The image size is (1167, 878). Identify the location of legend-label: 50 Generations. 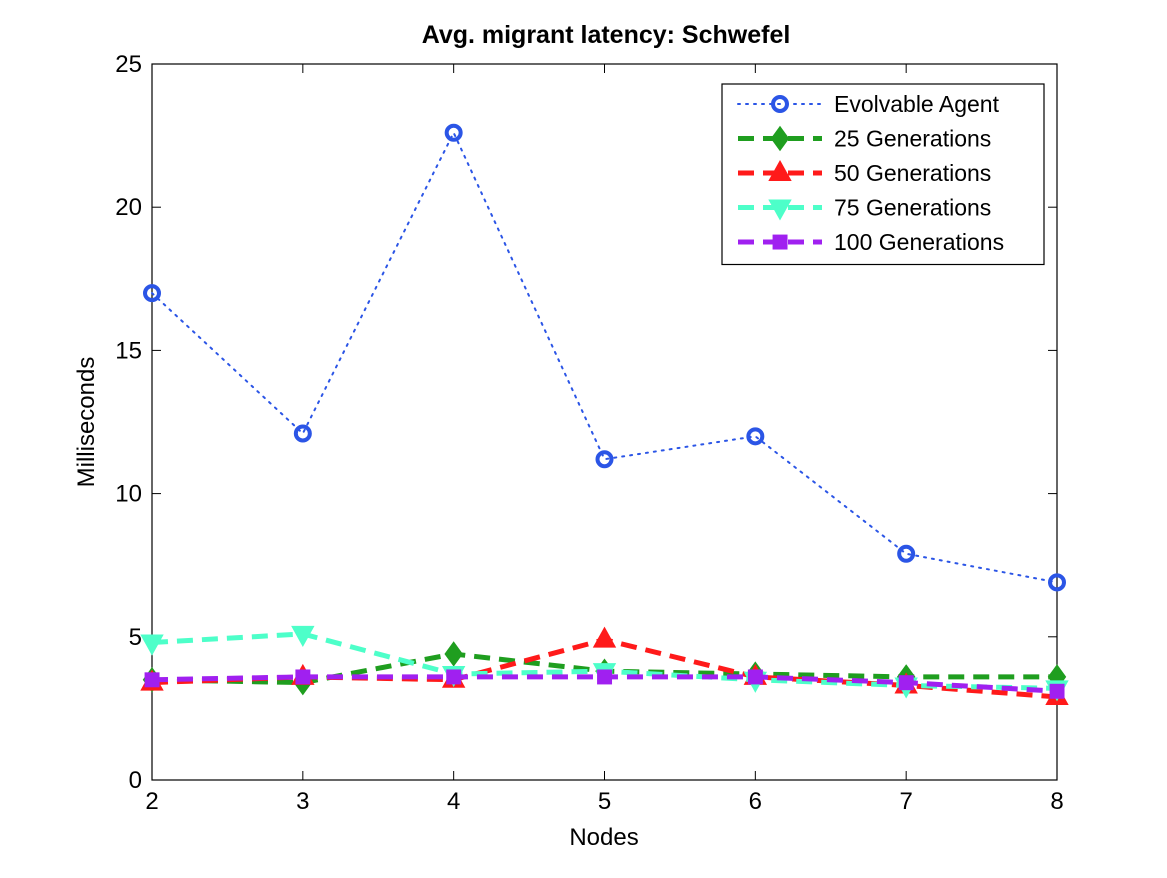
(912, 173).